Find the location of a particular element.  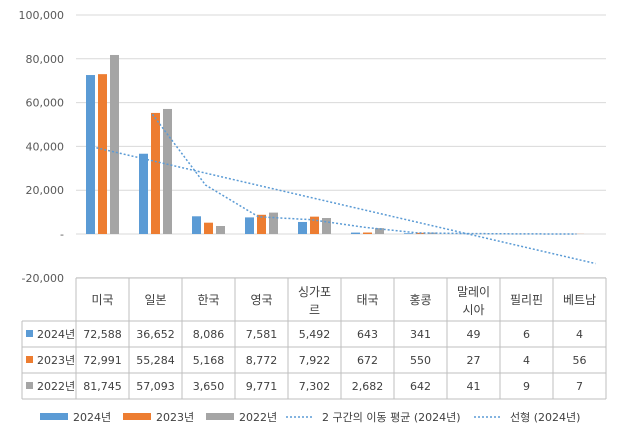

table-cell-value: 7,922 is located at coordinates (315, 360).